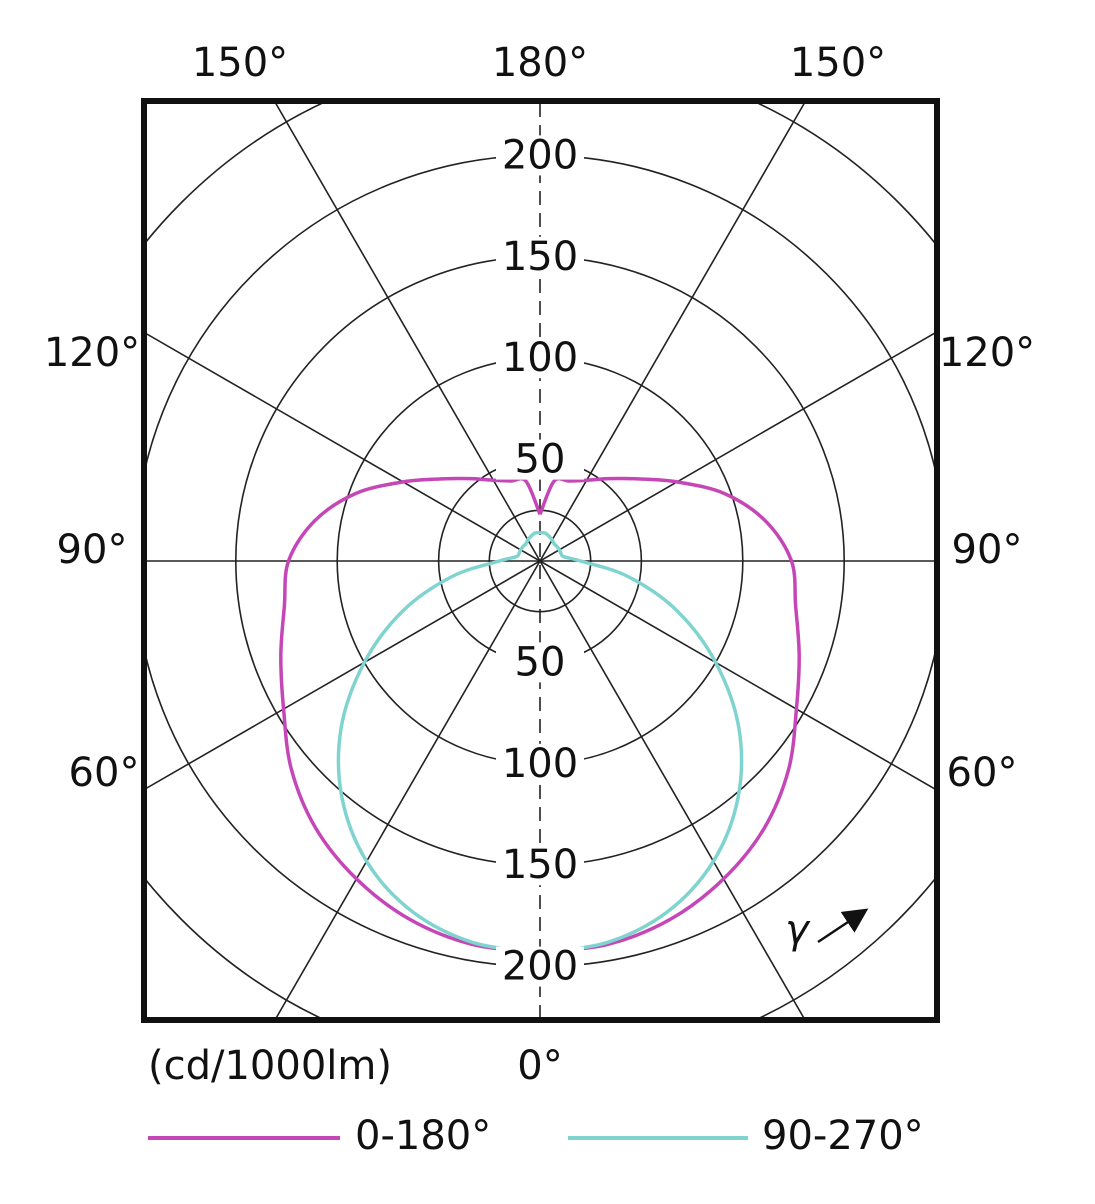 This screenshot has width=1095, height=1204. I want to click on unit-label: (cd/1000lm), so click(270, 1066).